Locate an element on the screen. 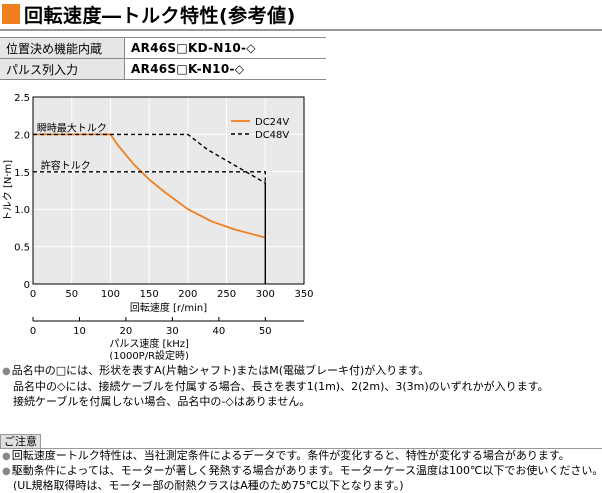  secondary-tick-label: 0 is located at coordinates (33, 331).